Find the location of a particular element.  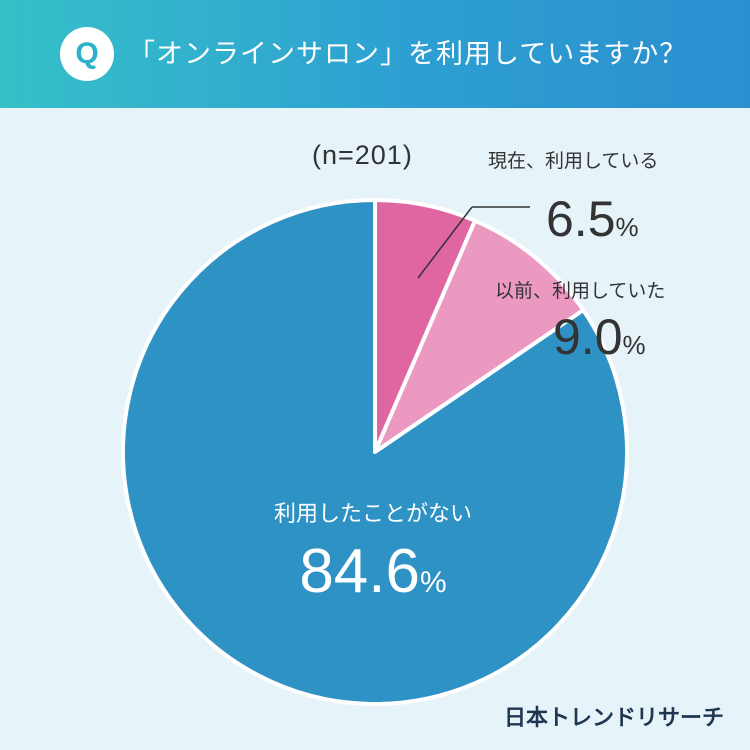

slice-label-never: 利用したことがない 84.6% is located at coordinates (373, 551).